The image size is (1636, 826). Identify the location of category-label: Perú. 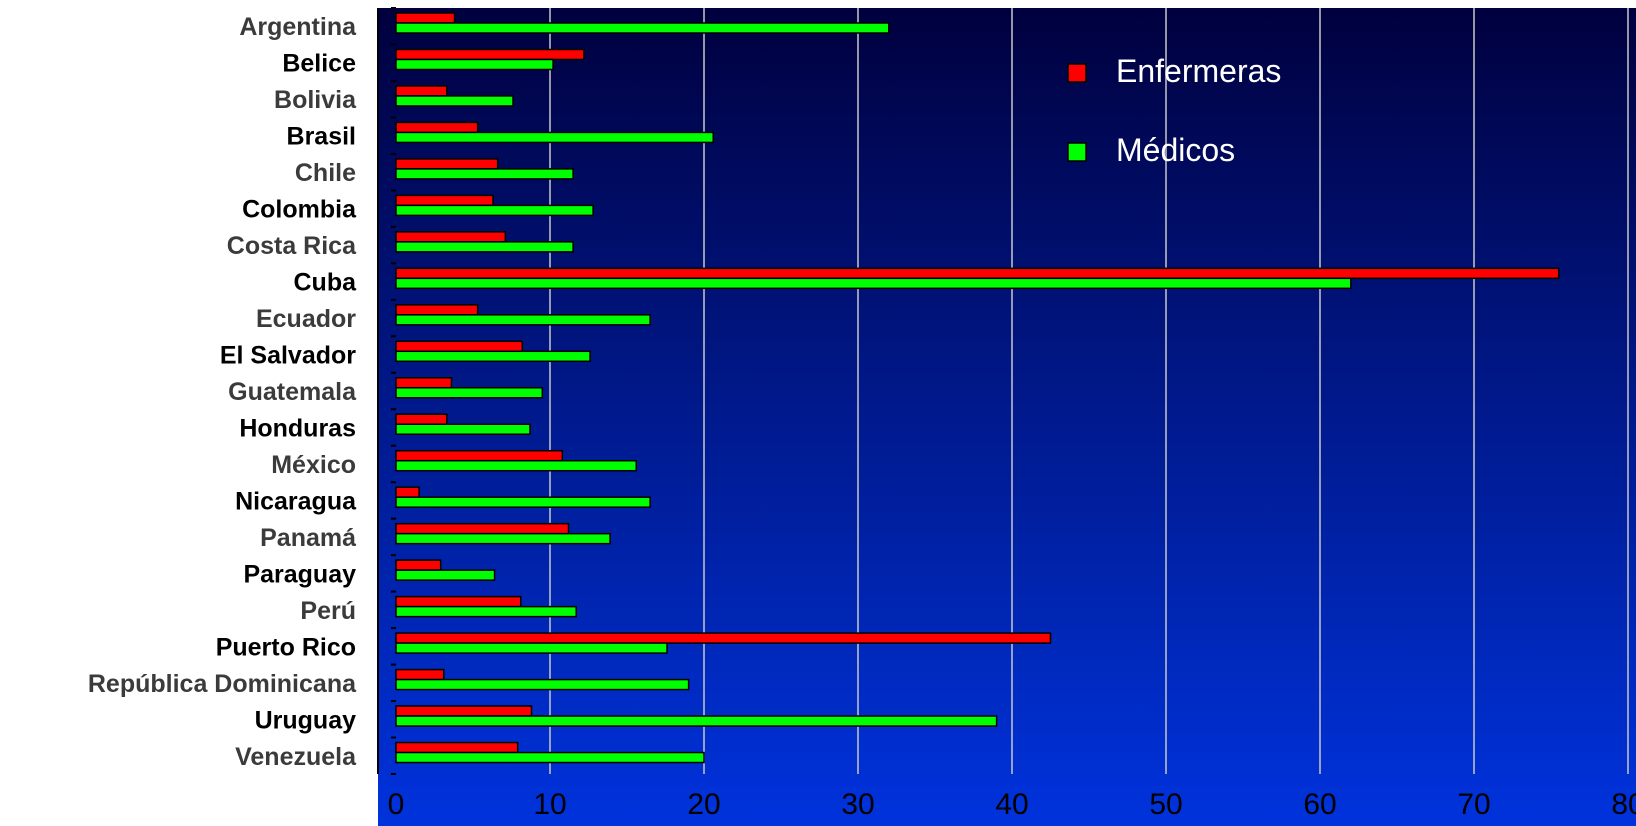
(328, 611).